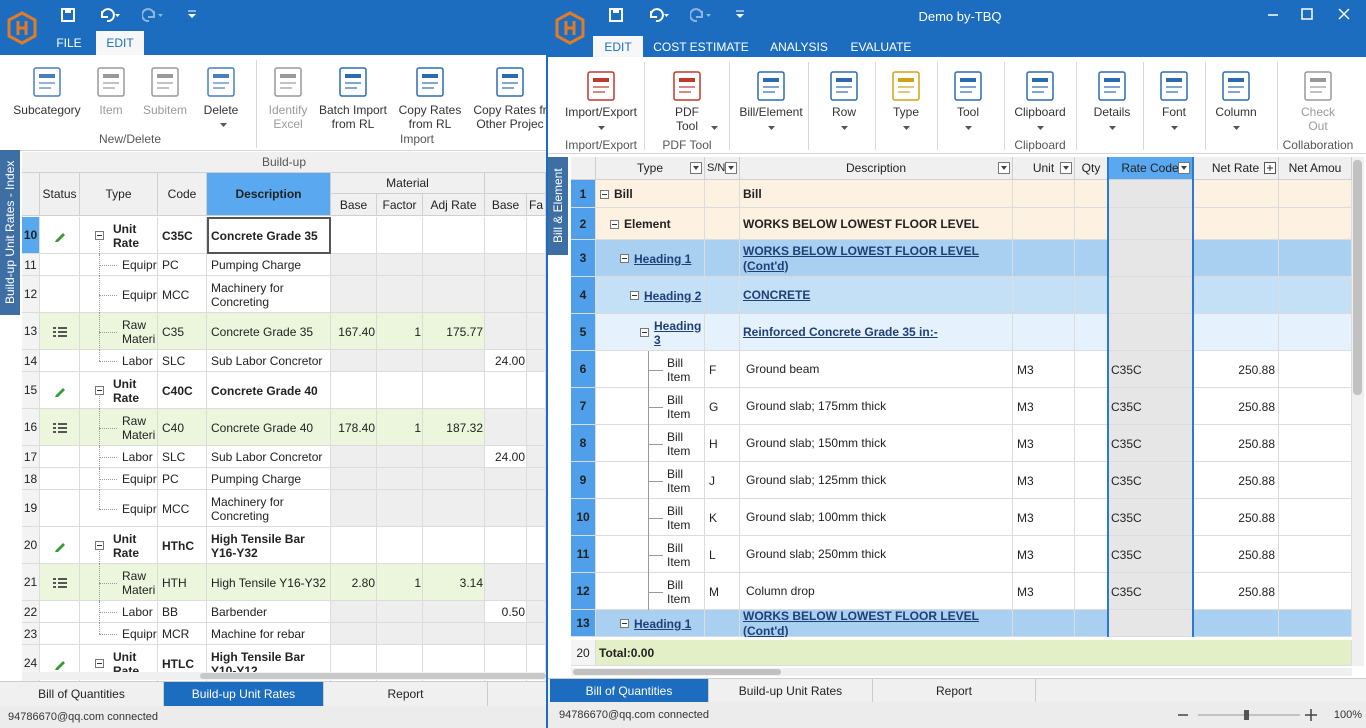 The image size is (1366, 728). I want to click on dropdown-arrow, so click(844, 128).